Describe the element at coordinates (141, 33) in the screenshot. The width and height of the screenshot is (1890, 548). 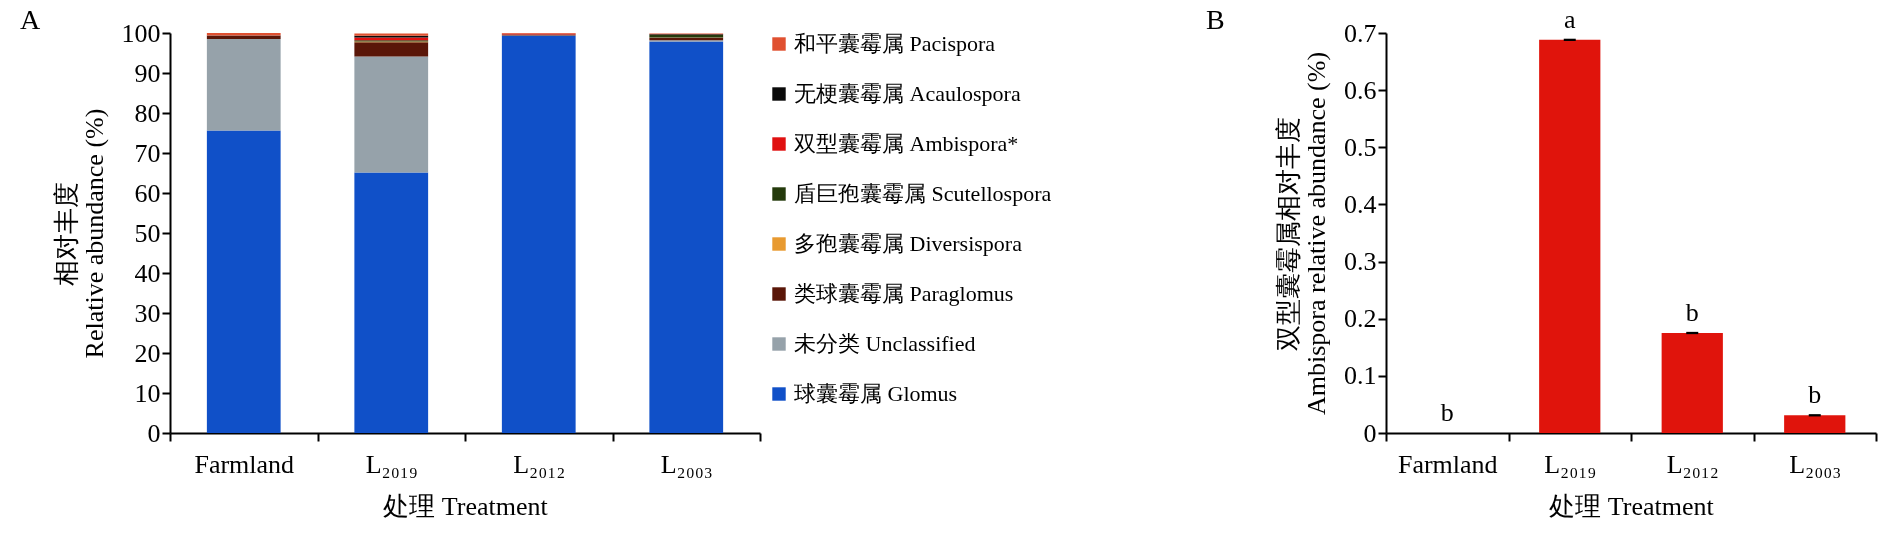
I see `y-tick-label: 100` at that location.